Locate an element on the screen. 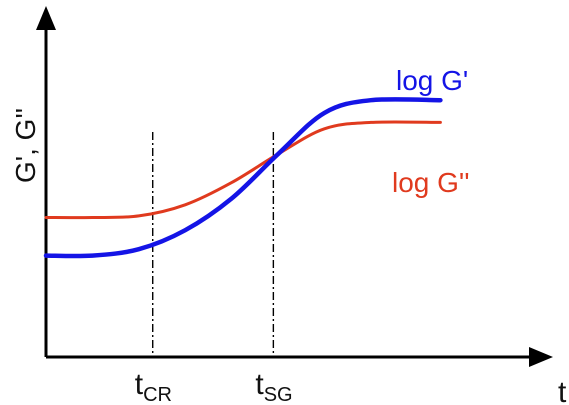 The width and height of the screenshot is (569, 405). x-axis-arrow is located at coordinates (541, 357).